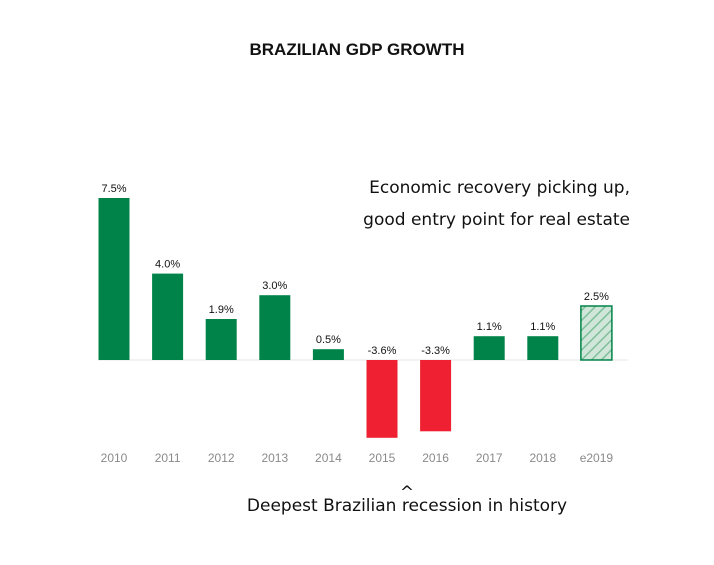  I want to click on value-label-2011: 4.0%, so click(167, 265).